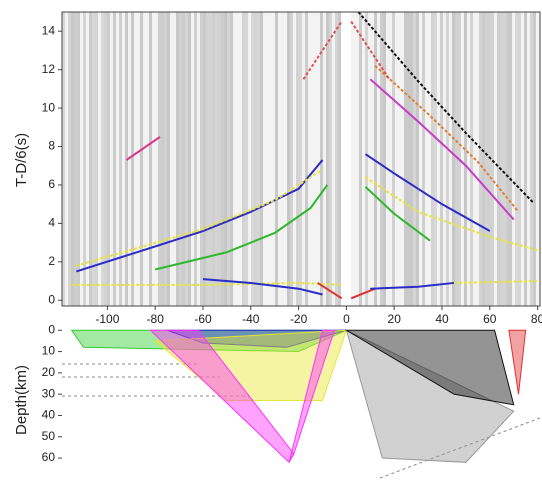  I want to click on y-tick-label: 6, so click(51, 184).